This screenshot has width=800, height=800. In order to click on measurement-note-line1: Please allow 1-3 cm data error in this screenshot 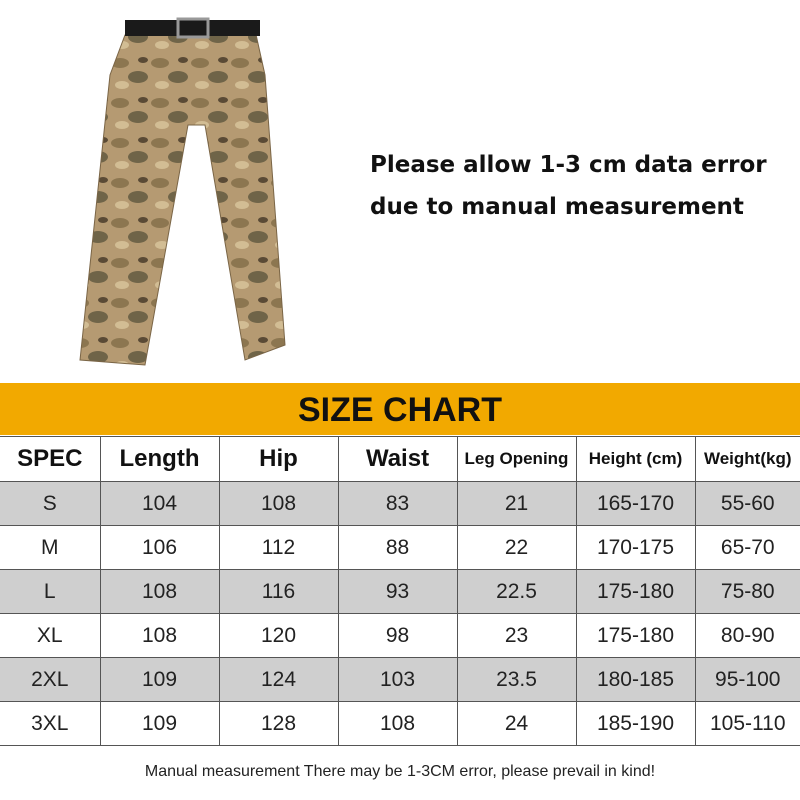, I will do `click(568, 165)`.